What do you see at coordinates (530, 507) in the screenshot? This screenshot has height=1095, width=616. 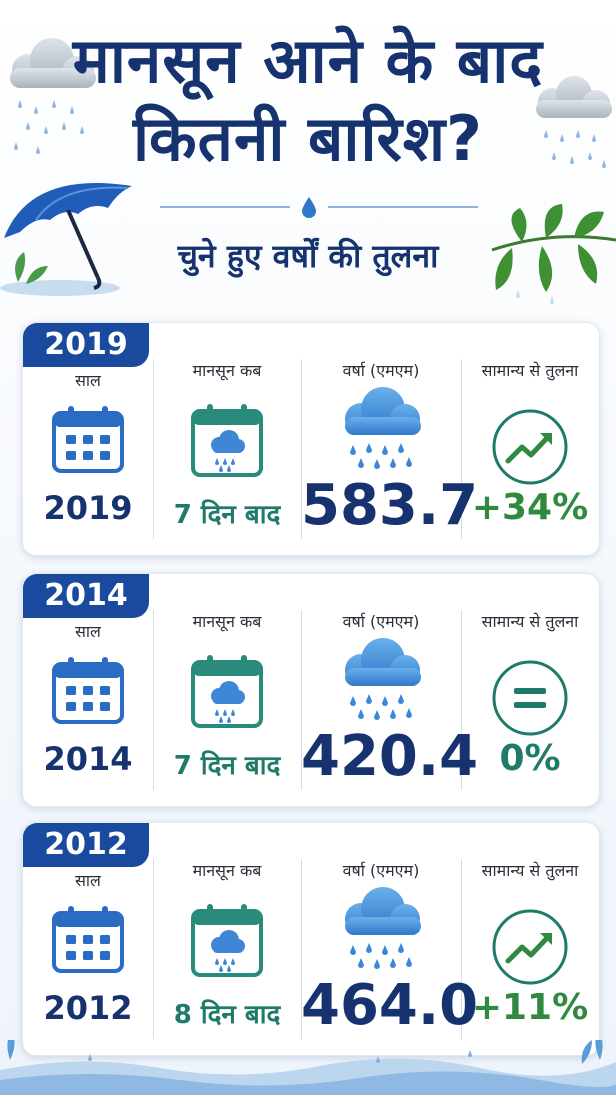 I see `comparison-value: +34%` at bounding box center [530, 507].